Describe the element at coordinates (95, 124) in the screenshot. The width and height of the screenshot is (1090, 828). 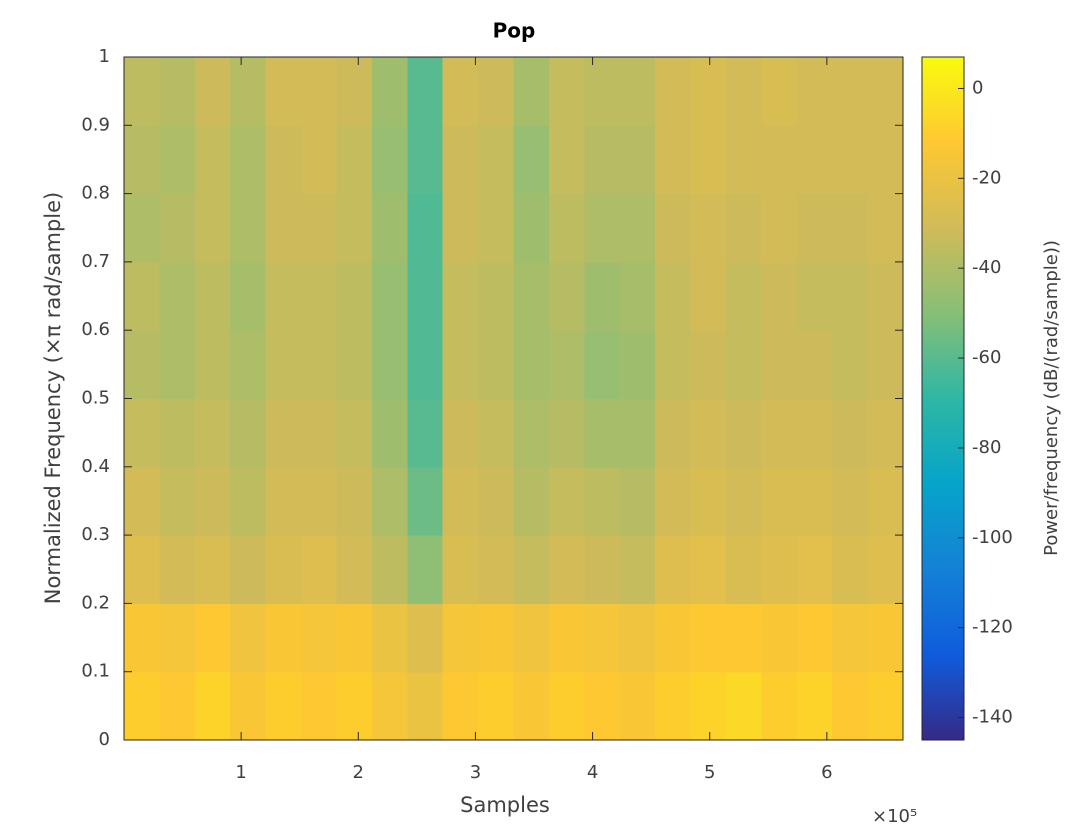
I see `y-tick-label: 0.9` at that location.